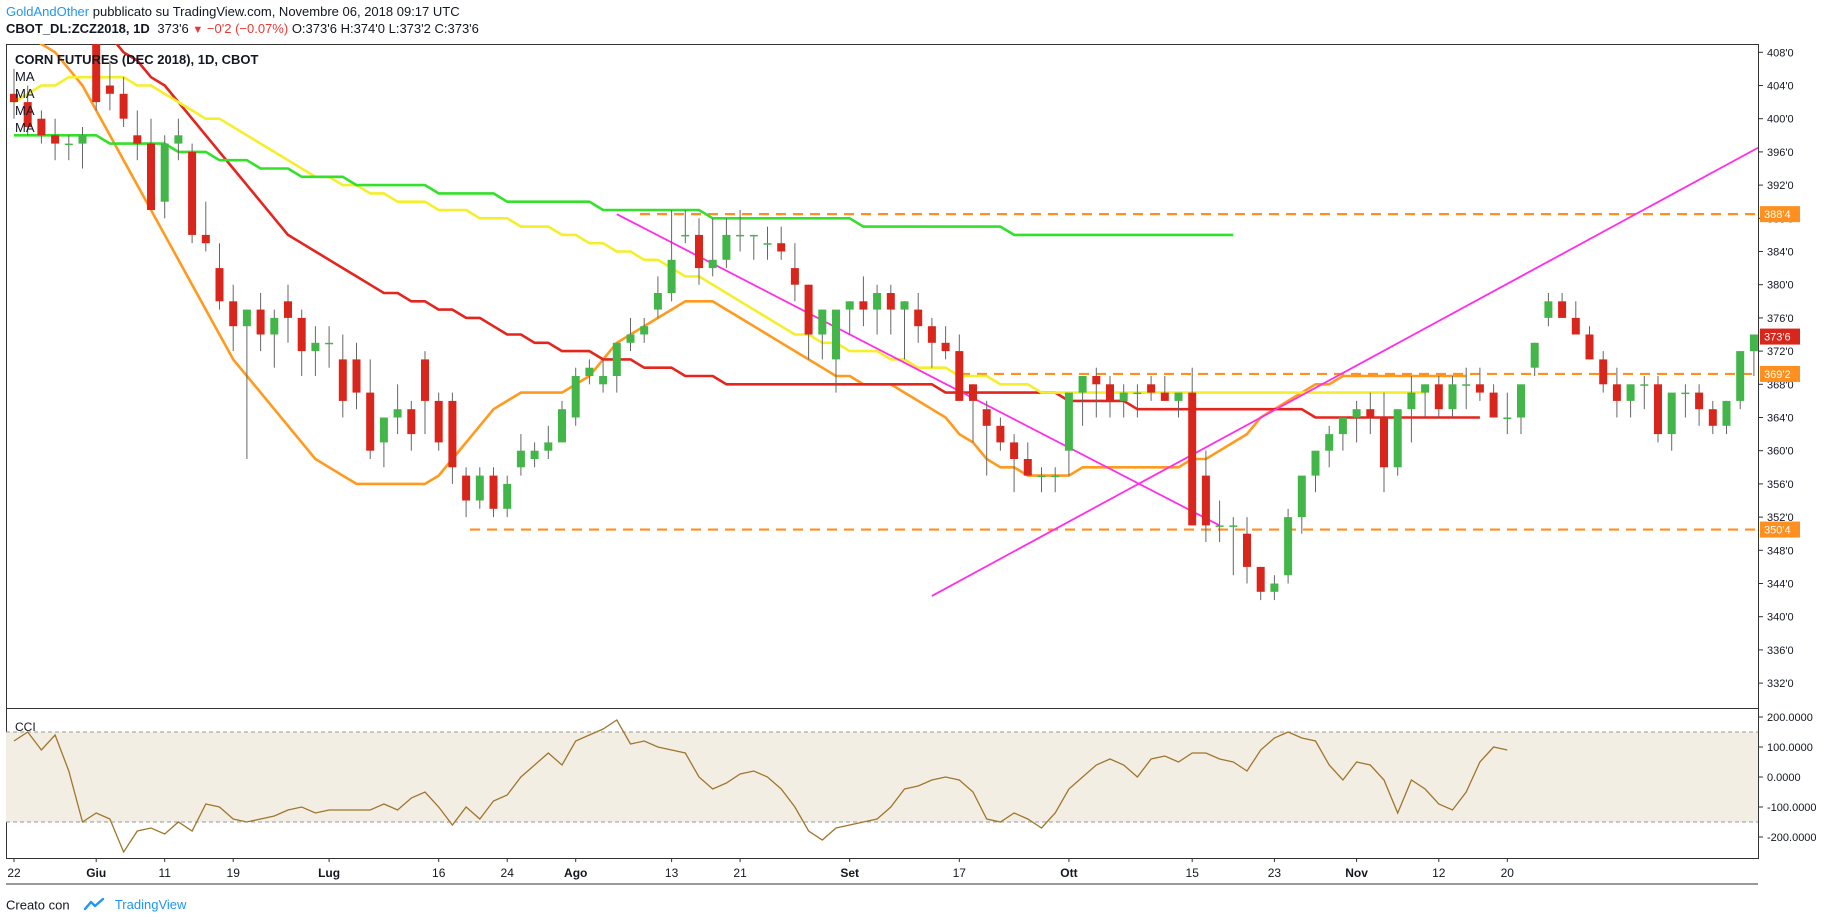 Image resolution: width=1828 pixels, height=922 pixels. Describe the element at coordinates (1780, 87) in the screenshot. I see `price-tick-label: 404'0` at that location.